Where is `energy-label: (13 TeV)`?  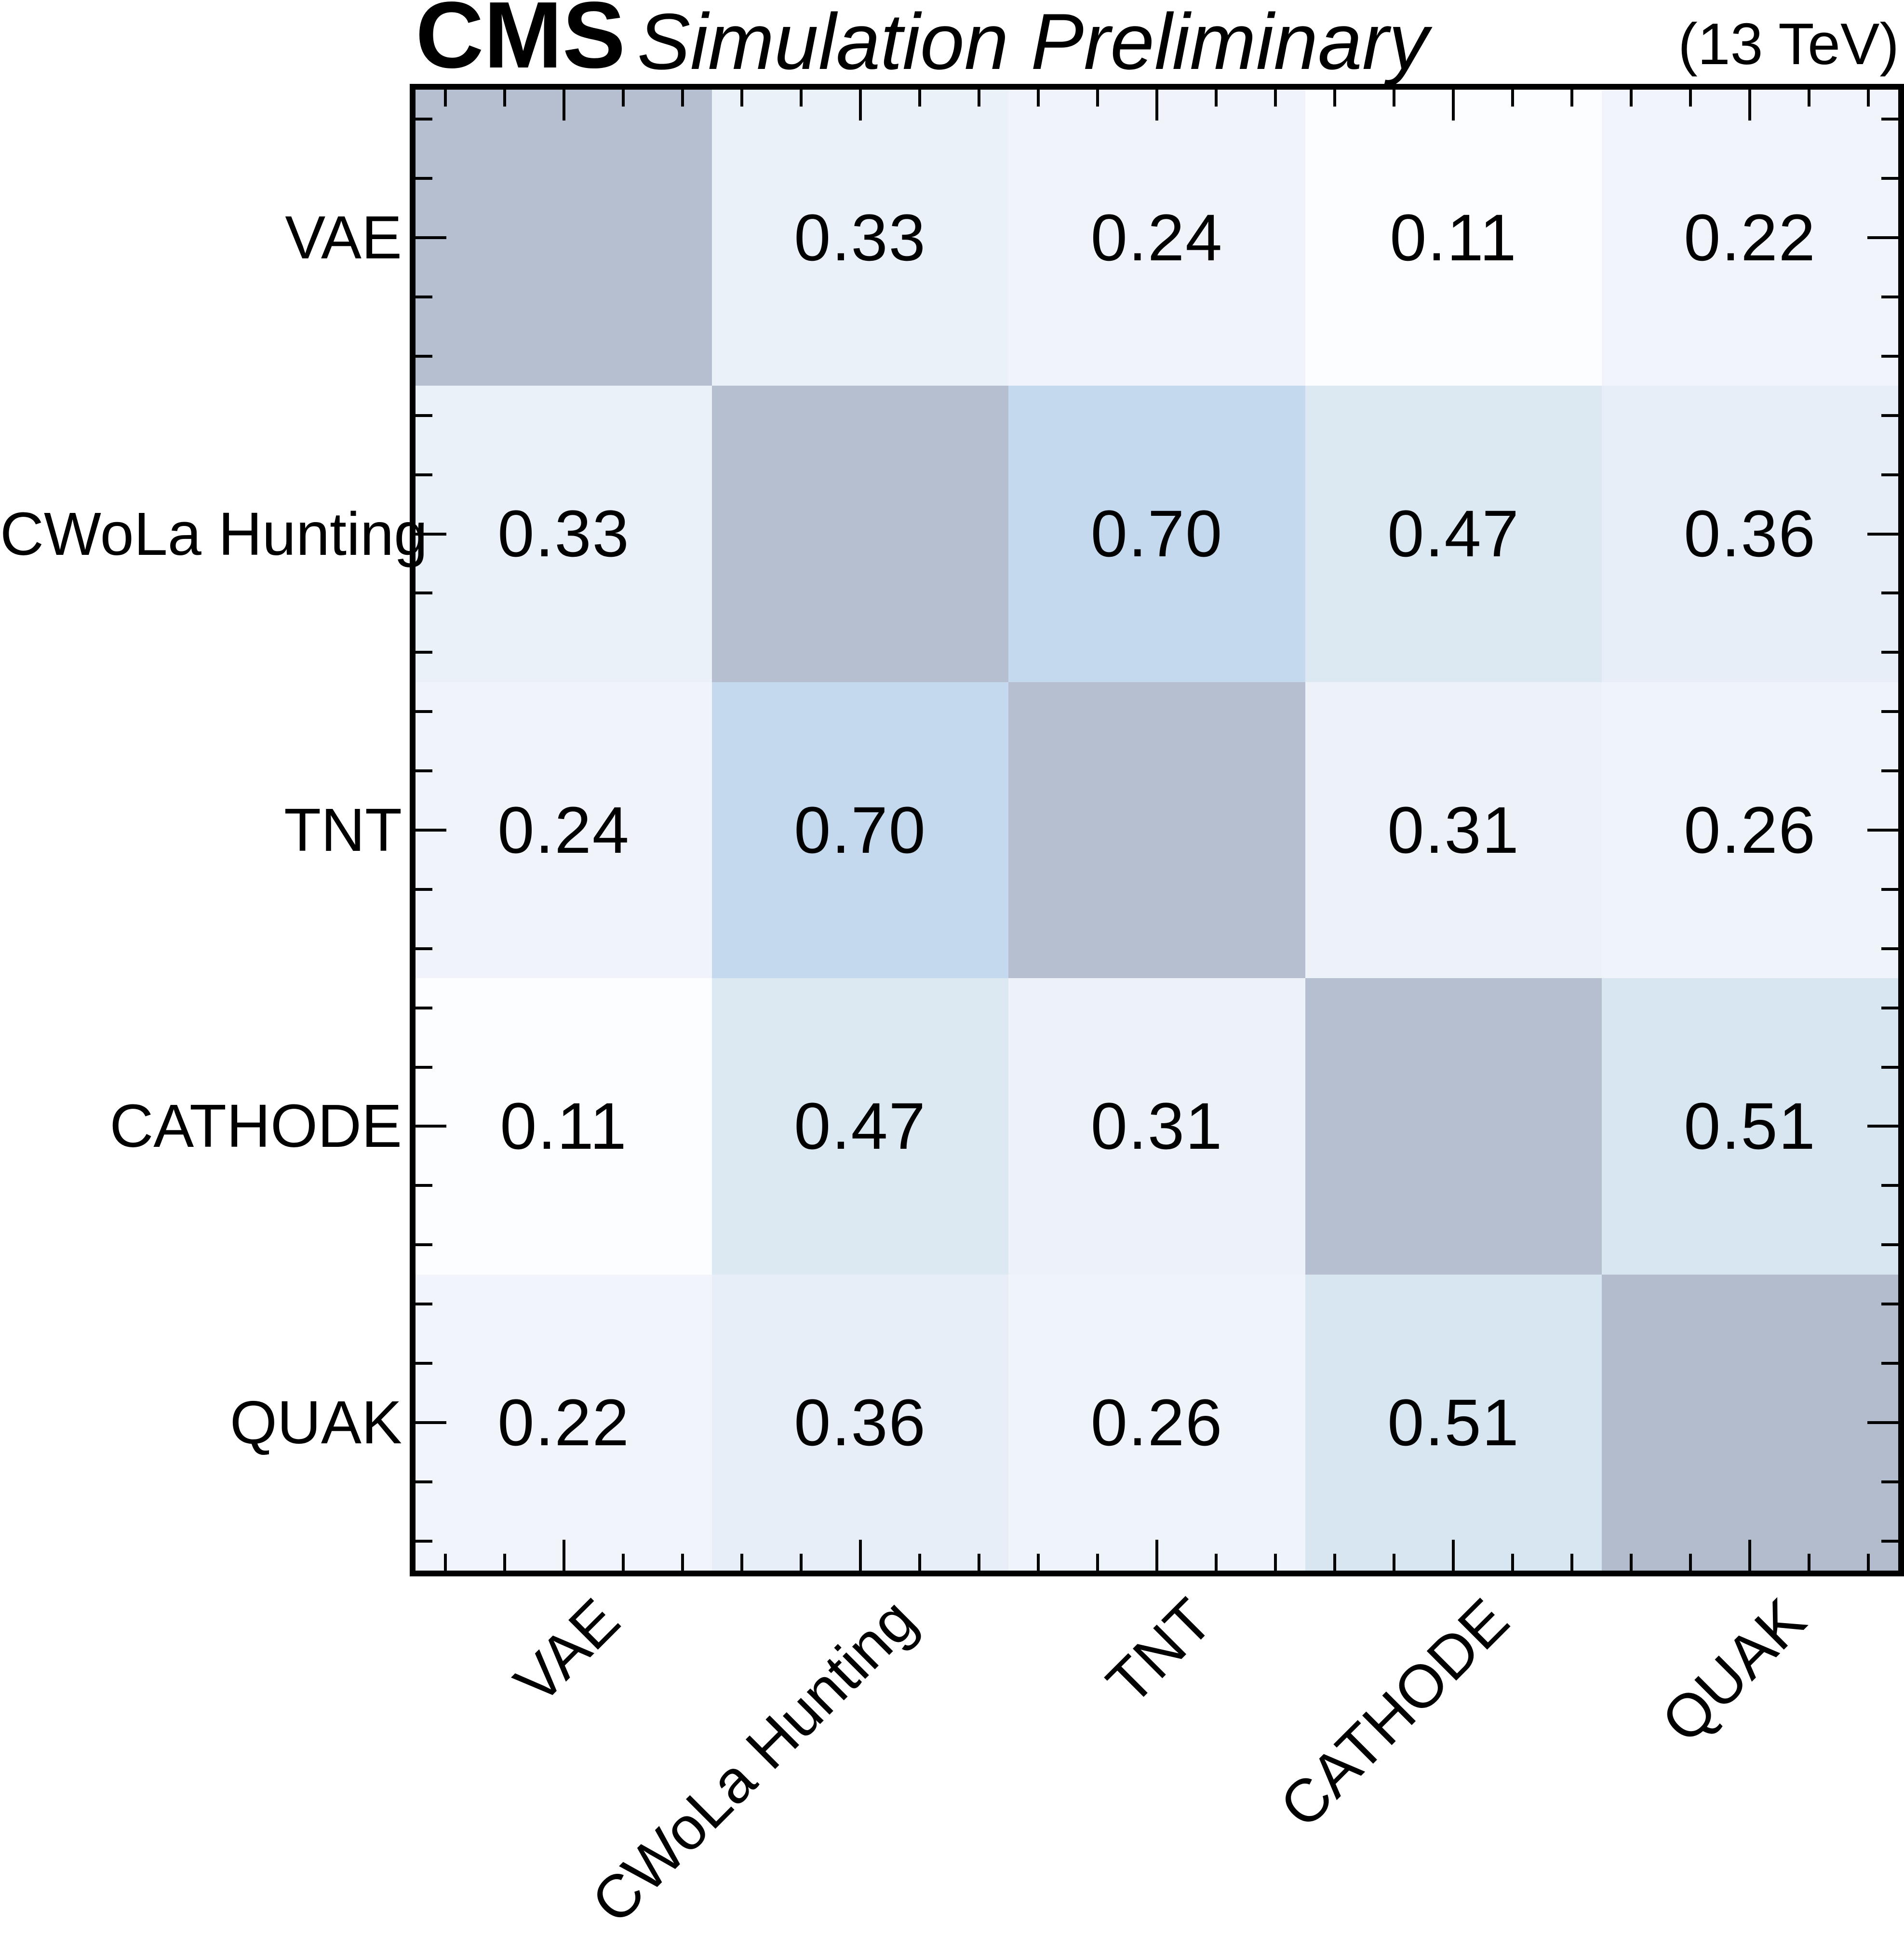
energy-label: (13 TeV) is located at coordinates (1788, 44).